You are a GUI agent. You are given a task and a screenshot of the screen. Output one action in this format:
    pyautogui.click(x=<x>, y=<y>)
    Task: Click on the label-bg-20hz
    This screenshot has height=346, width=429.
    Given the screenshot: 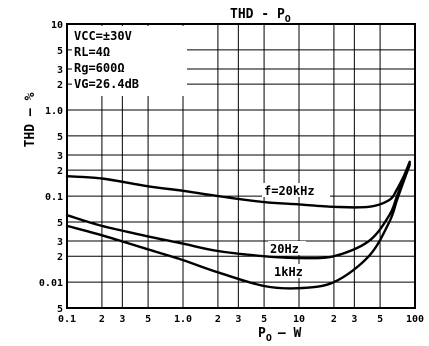 What is the action you would take?
    pyautogui.click(x=287, y=248)
    